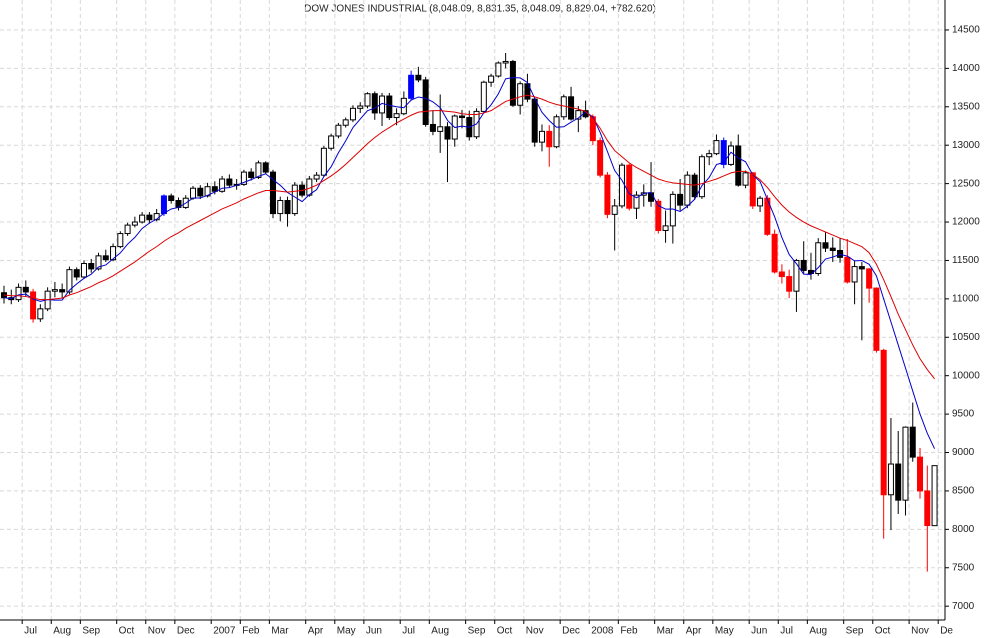  Describe the element at coordinates (963, 452) in the screenshot. I see `y-tick-label: 9000` at that location.